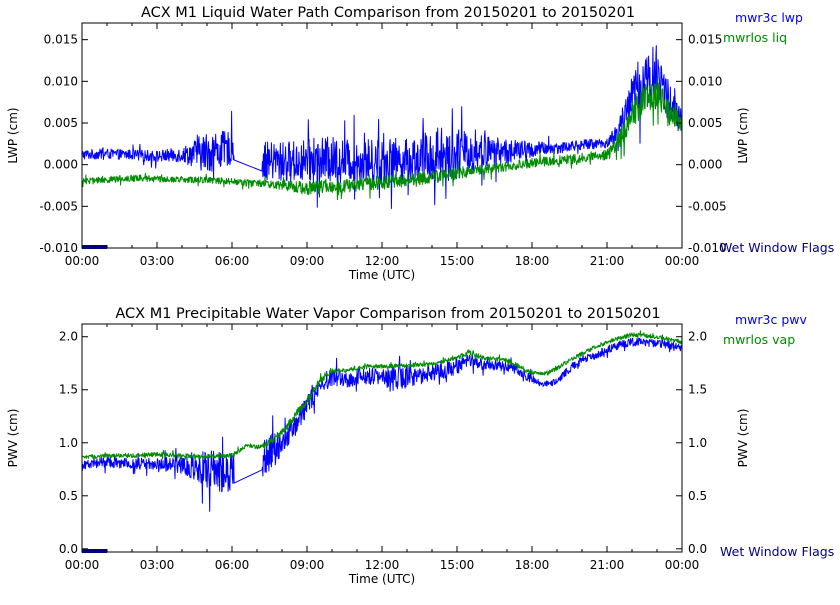 This screenshot has width=840, height=605. Describe the element at coordinates (705, 165) in the screenshot. I see `y-tick-label-right: 0.000` at that location.